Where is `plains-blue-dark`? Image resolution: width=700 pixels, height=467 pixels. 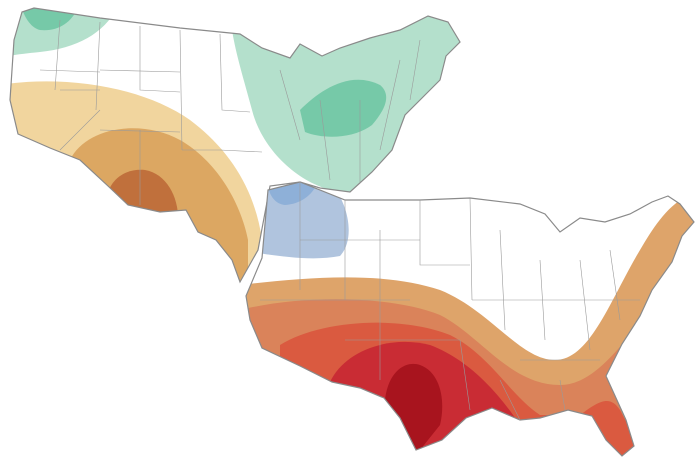 plains-blue-dark is located at coordinates (293, 193).